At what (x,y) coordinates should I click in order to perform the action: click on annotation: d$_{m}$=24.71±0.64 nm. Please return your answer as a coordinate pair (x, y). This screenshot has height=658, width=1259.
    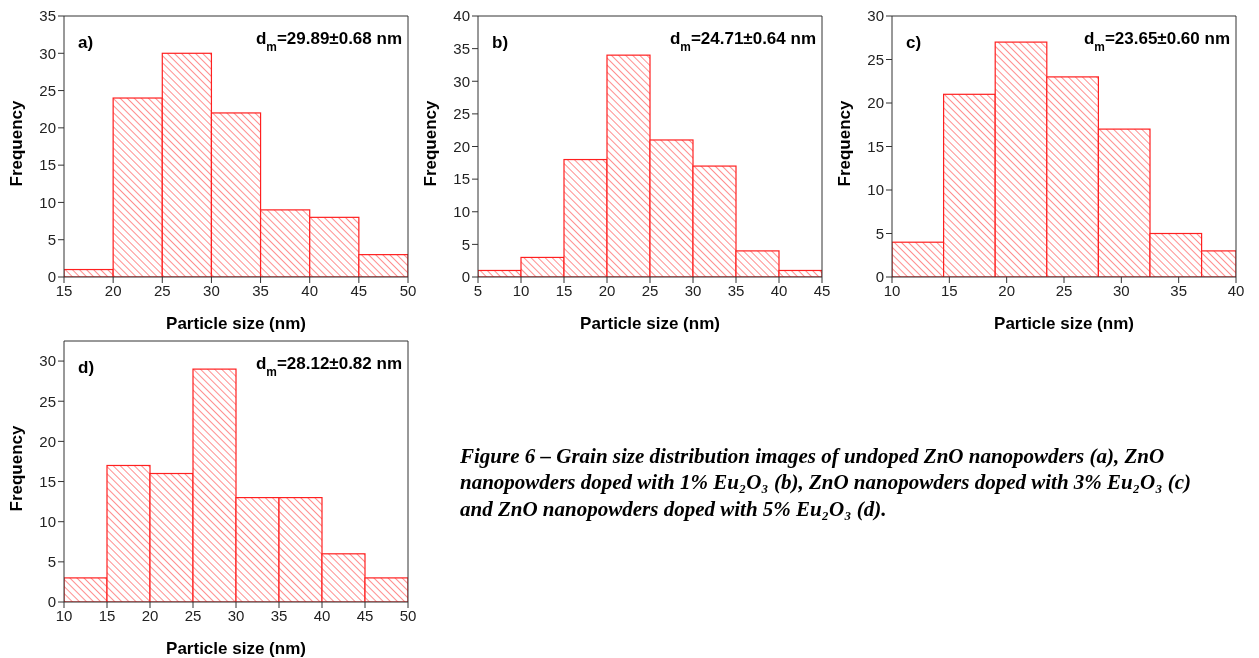
    Looking at the image, I should click on (742, 41).